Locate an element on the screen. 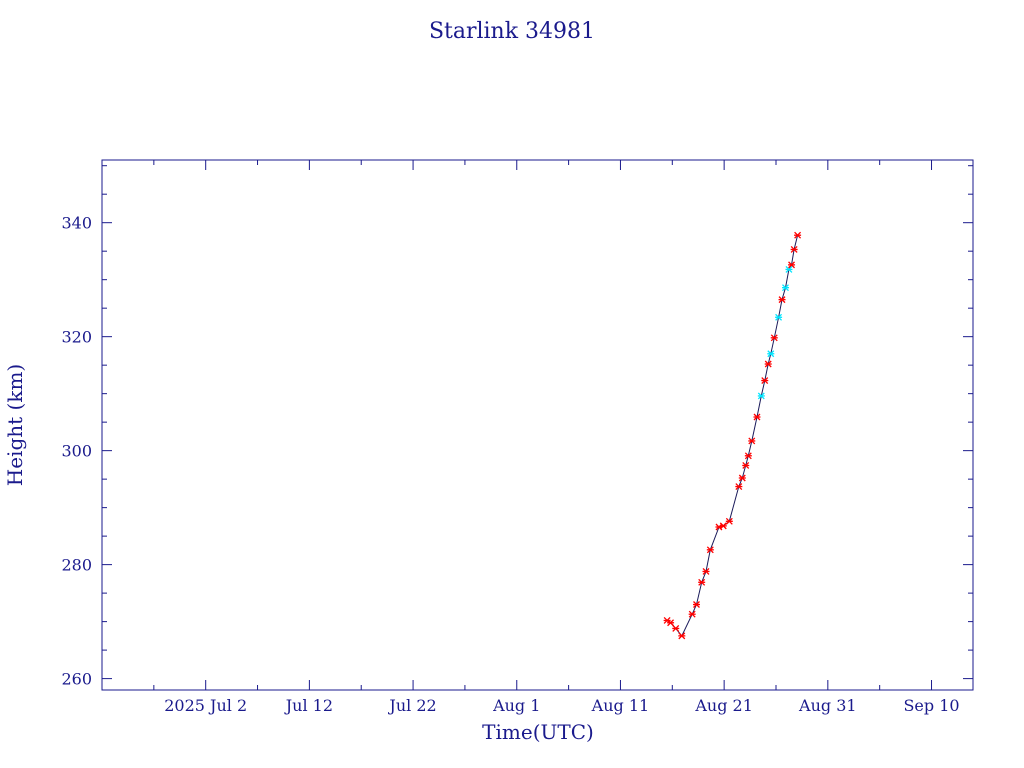 The image size is (1024, 768). y-axis-label: Height (km) is located at coordinates (15, 425).